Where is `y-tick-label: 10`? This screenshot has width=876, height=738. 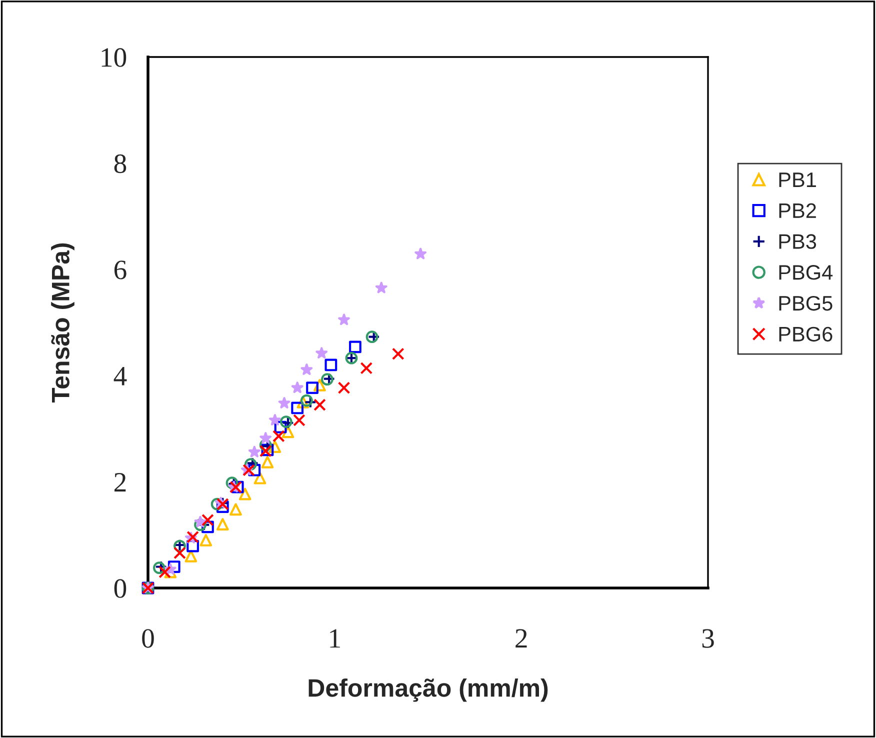
y-tick-label: 10 is located at coordinates (114, 57).